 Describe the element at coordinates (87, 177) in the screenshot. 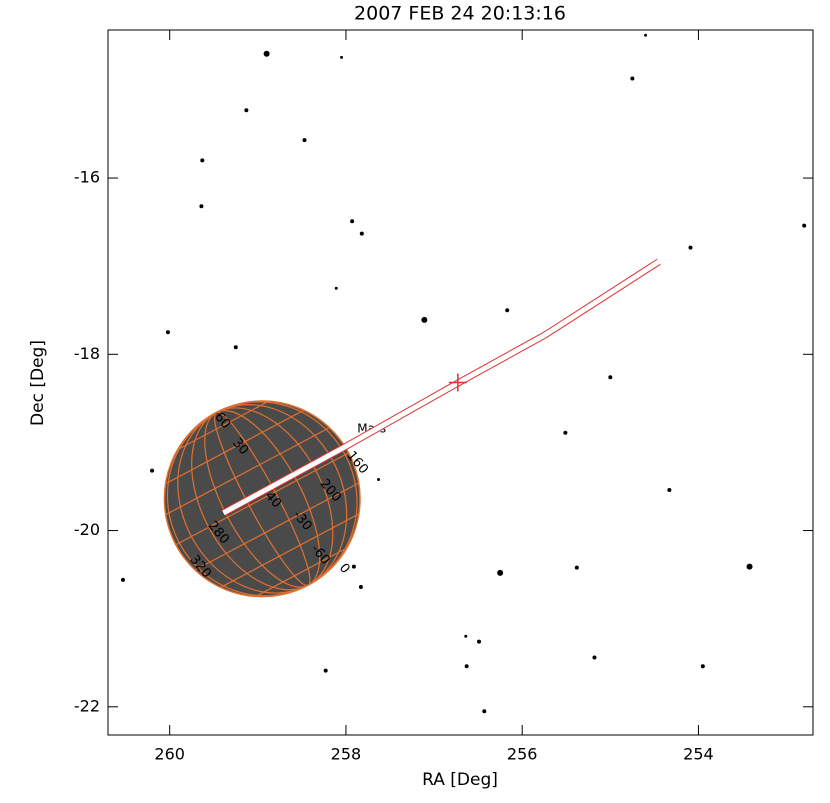

I see `y-tick-label: -16` at that location.